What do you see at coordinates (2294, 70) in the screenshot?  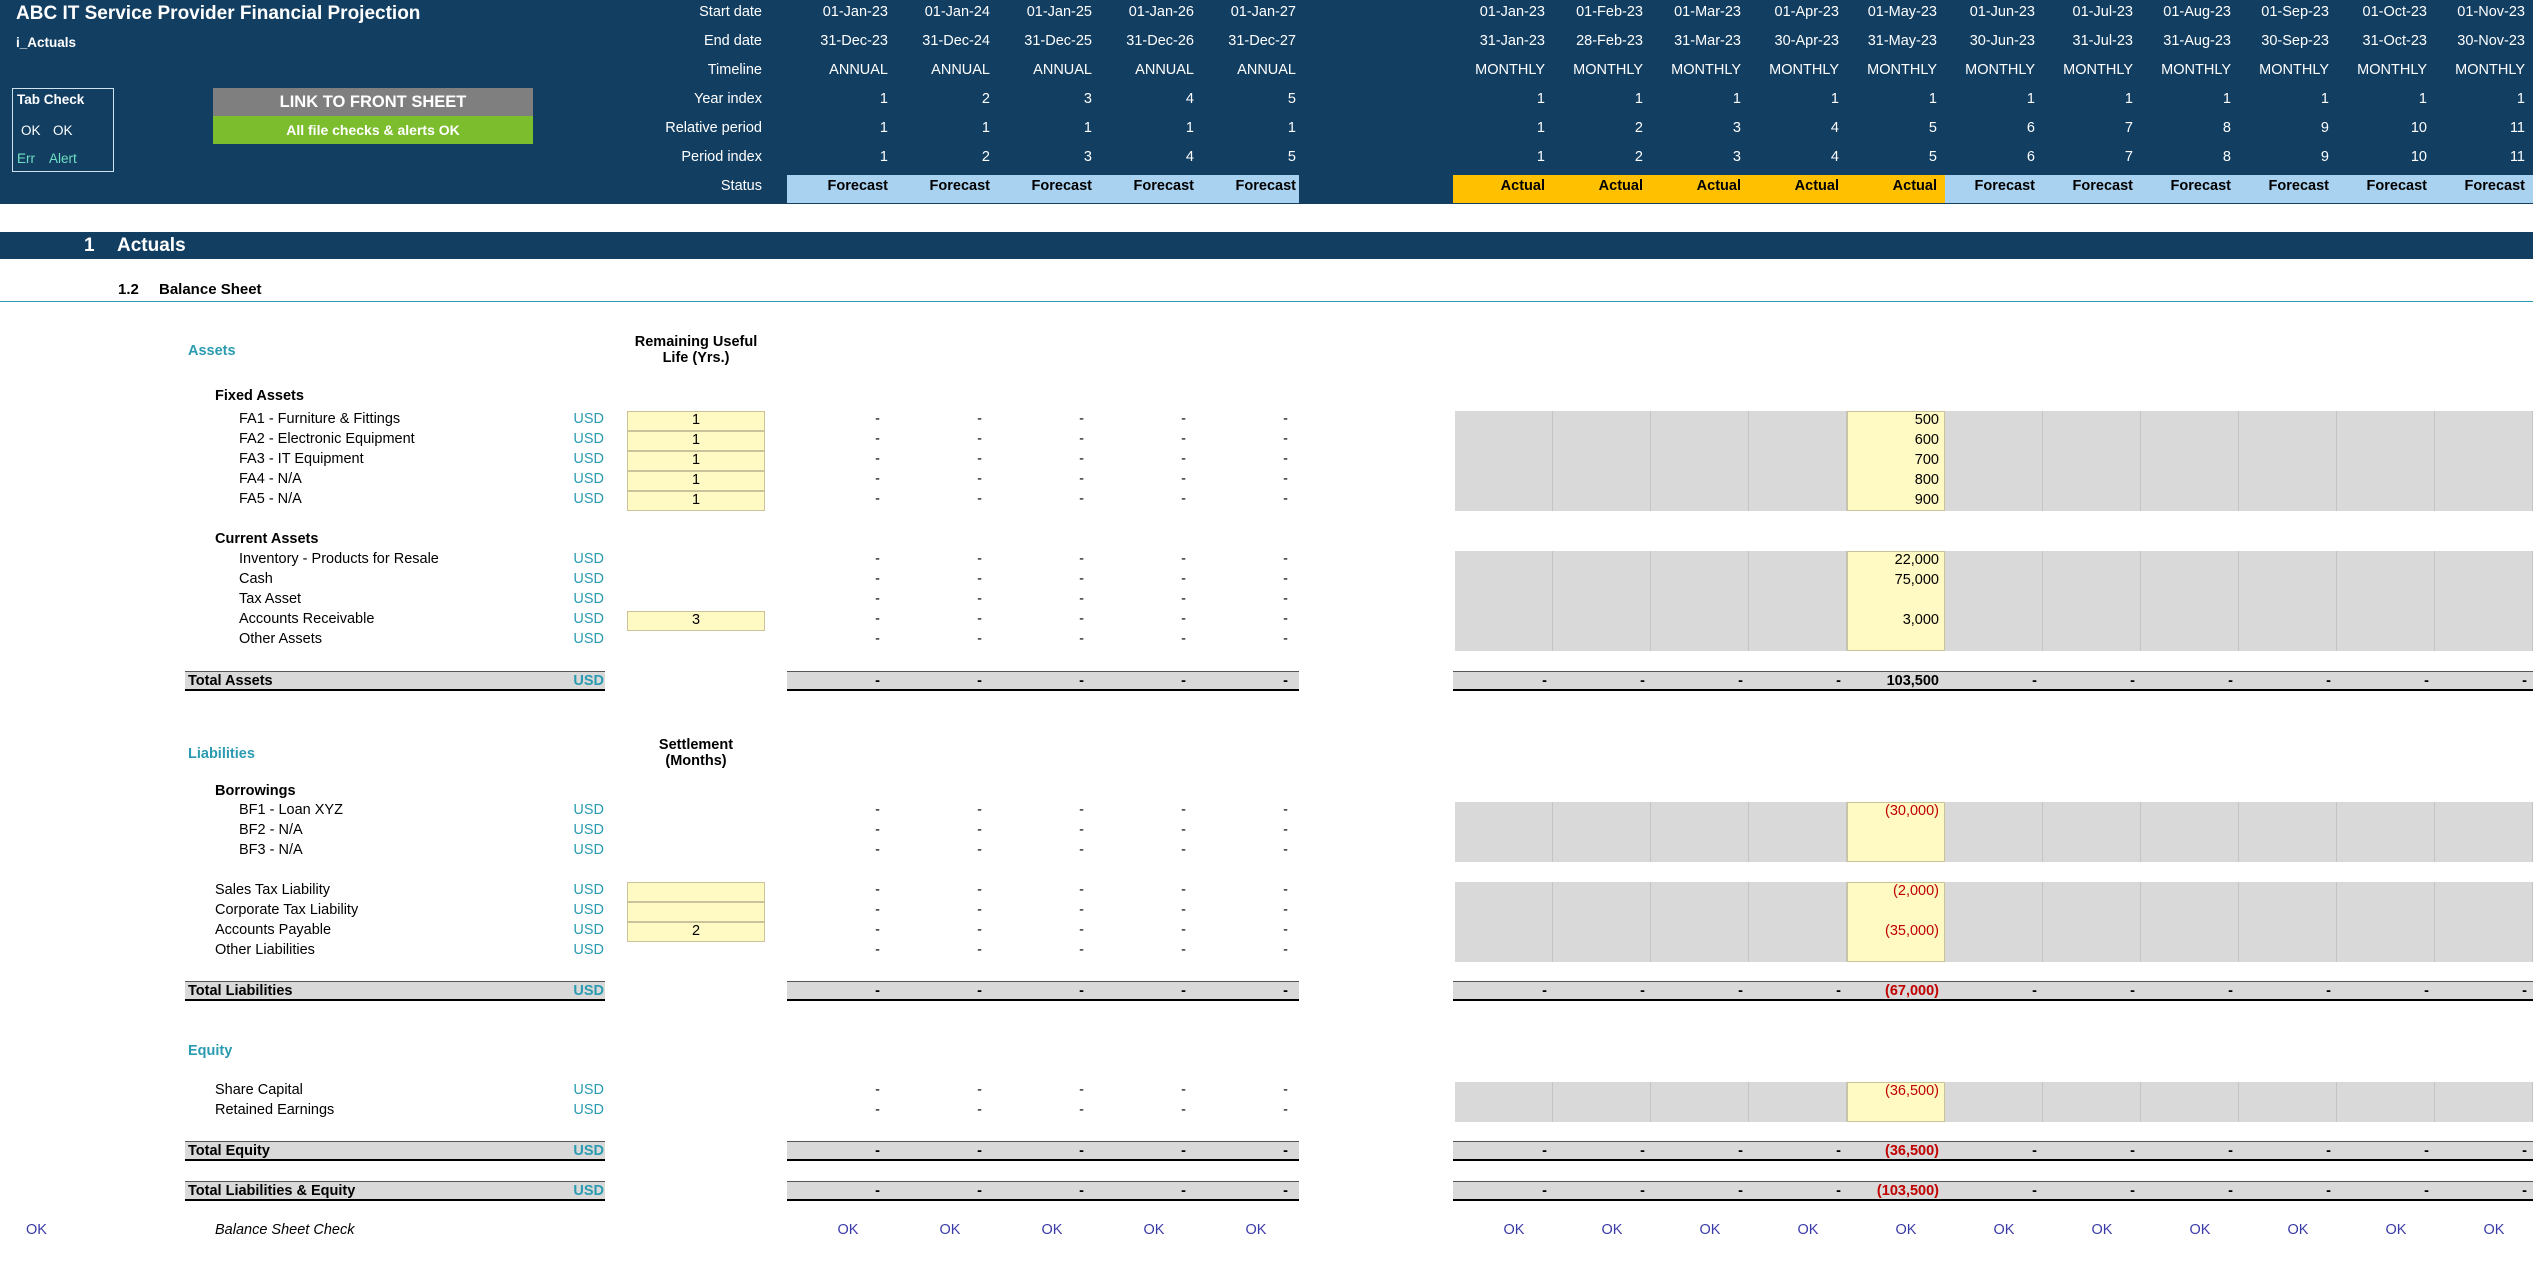 I see `monthly-timeline-9: MONTHLY` at bounding box center [2294, 70].